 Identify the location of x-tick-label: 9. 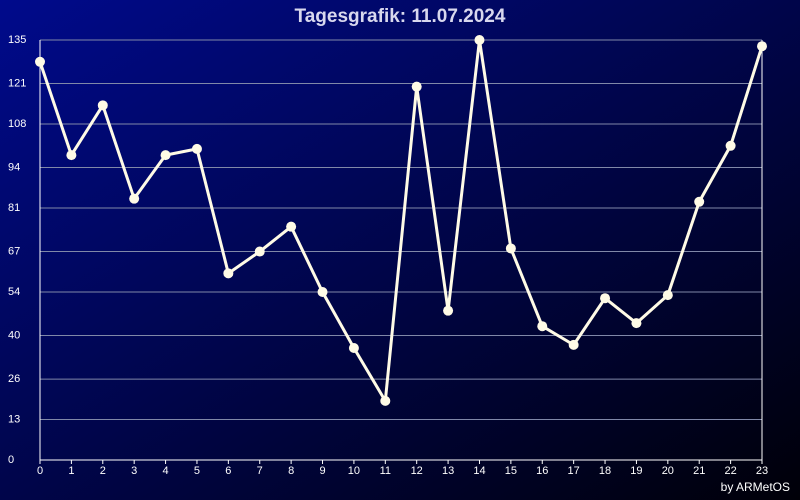
(322, 471).